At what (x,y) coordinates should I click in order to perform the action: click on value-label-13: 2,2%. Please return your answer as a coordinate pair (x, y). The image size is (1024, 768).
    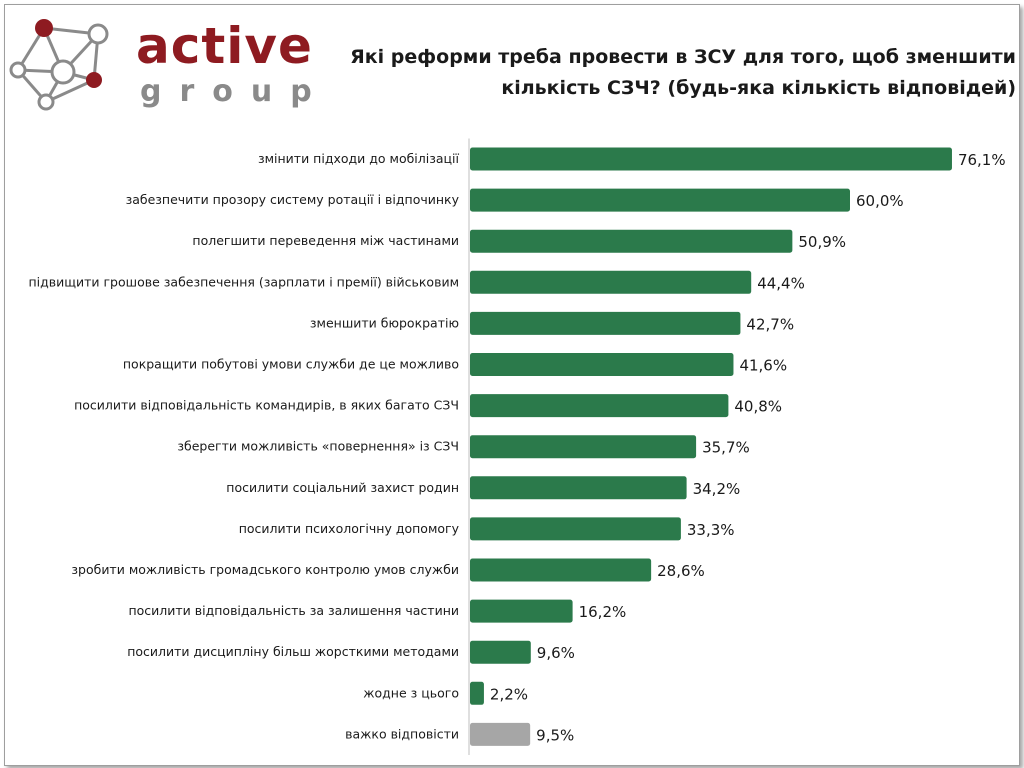
    Looking at the image, I should click on (509, 694).